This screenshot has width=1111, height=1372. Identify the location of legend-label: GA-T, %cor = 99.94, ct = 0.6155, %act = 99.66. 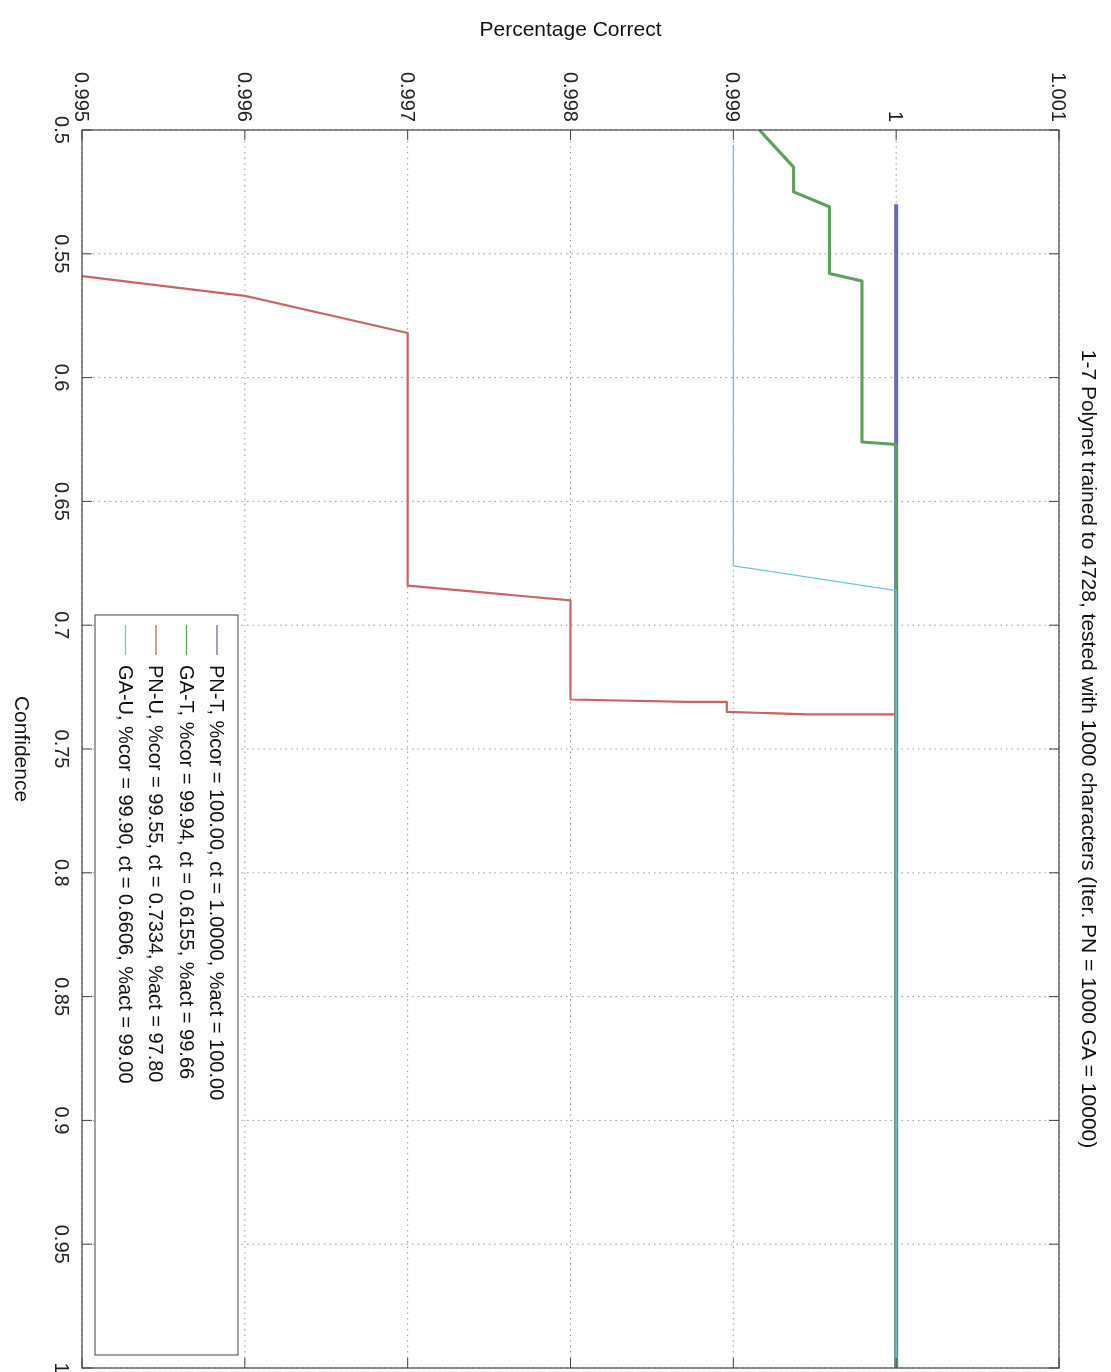
(186, 872).